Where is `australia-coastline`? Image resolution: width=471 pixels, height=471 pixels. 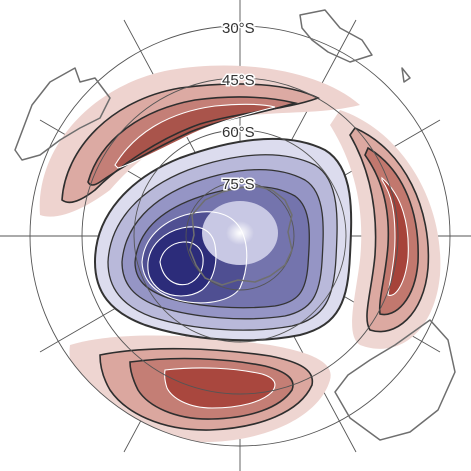
australia-coastline is located at coordinates (62, 114).